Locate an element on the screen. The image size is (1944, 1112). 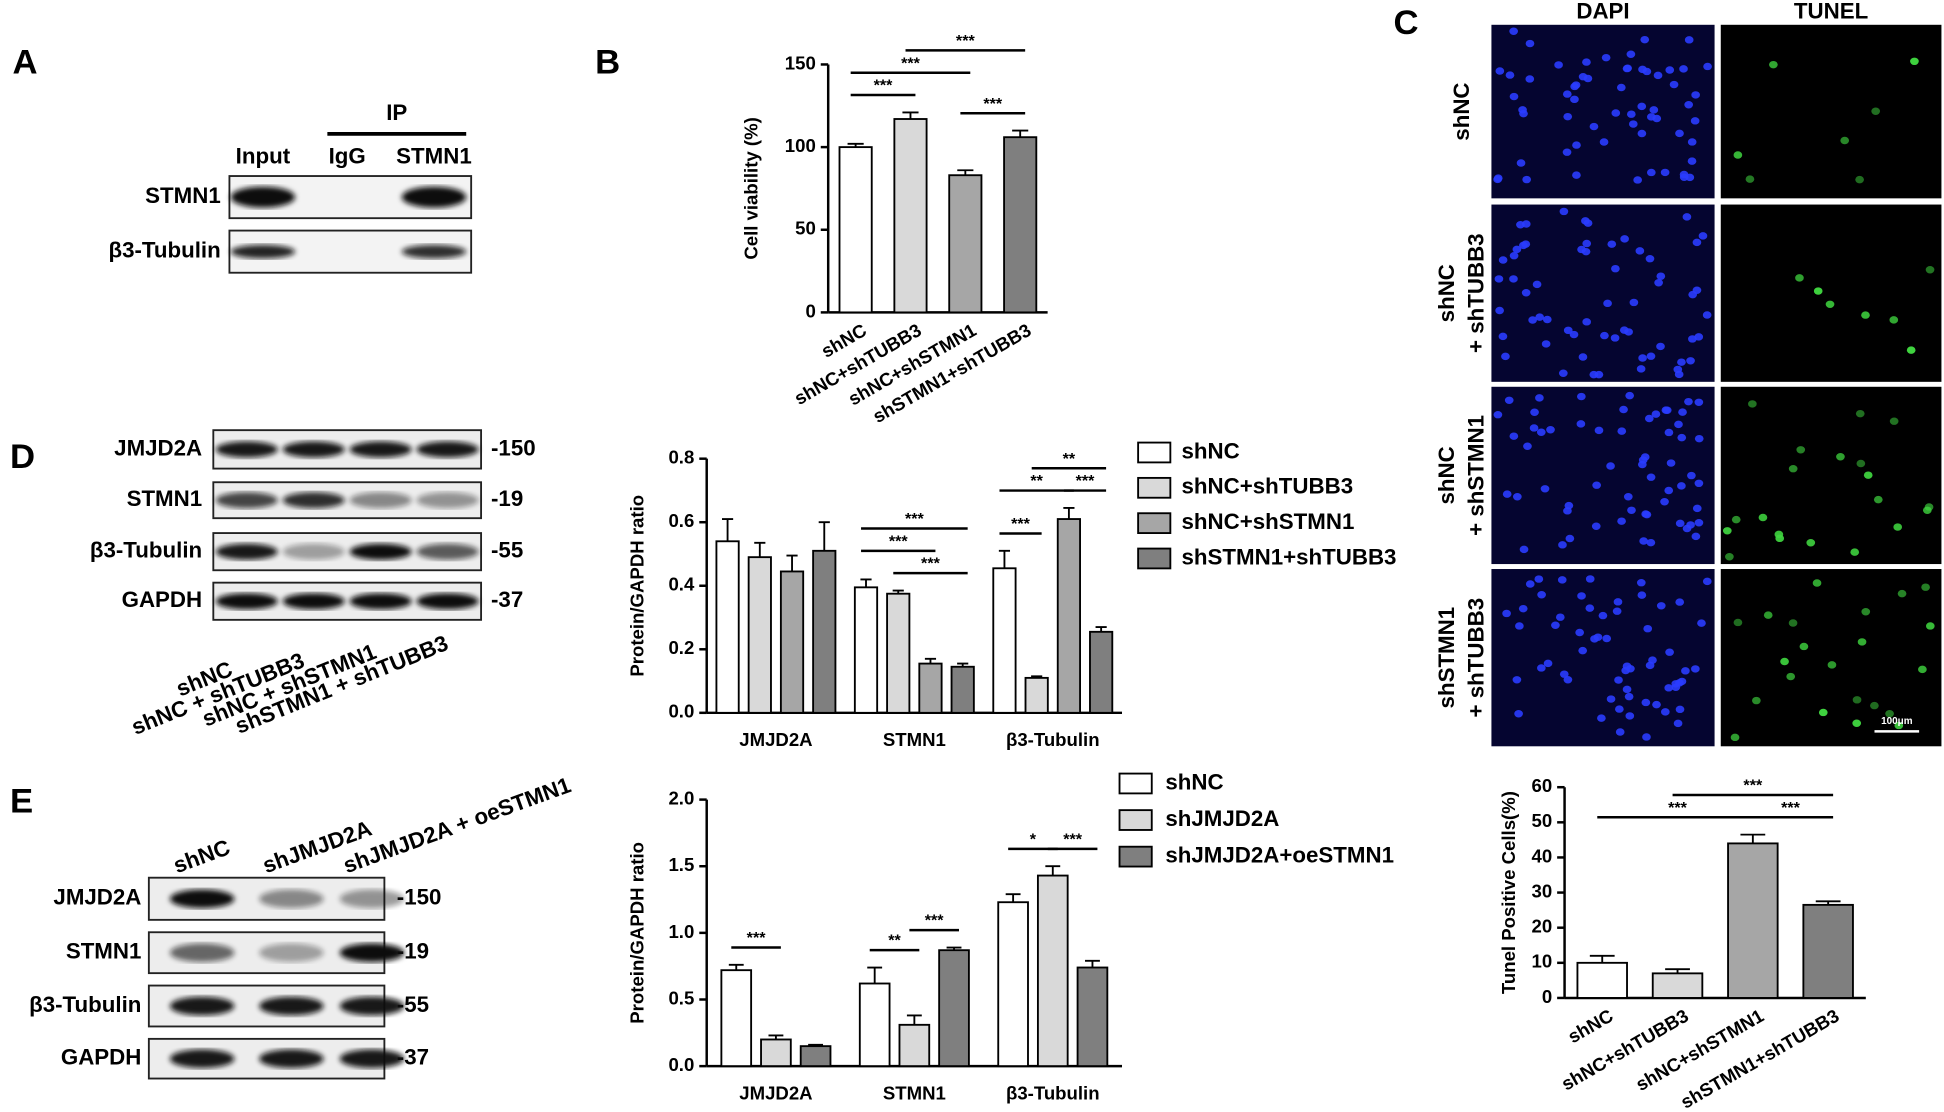
panel-label: A is located at coordinates (24, 63).